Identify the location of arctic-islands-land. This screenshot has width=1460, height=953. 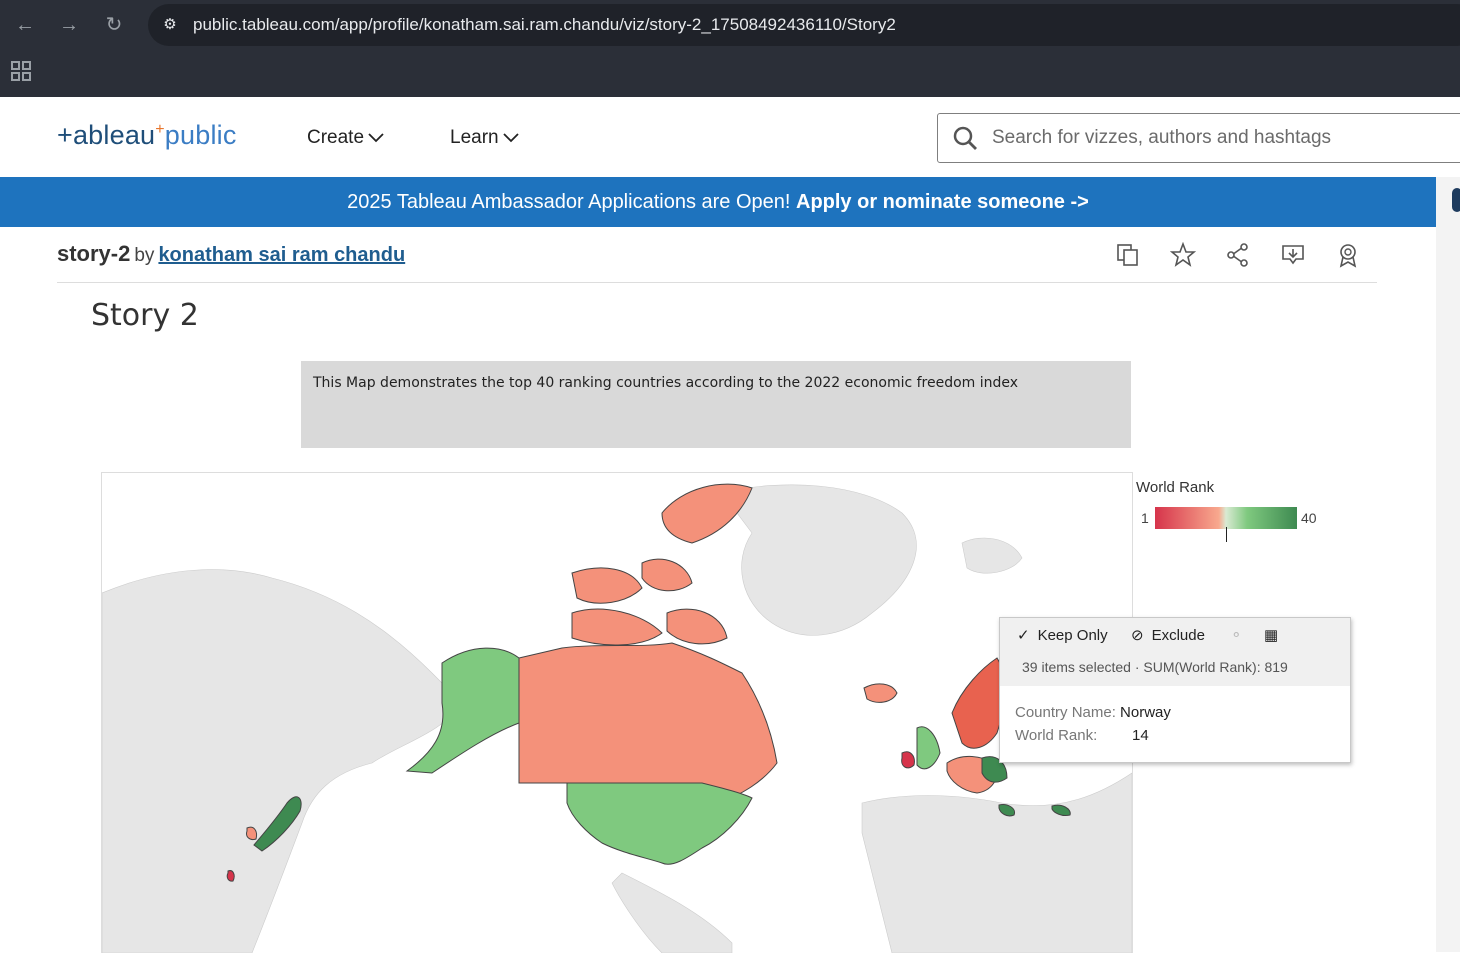
(992, 555).